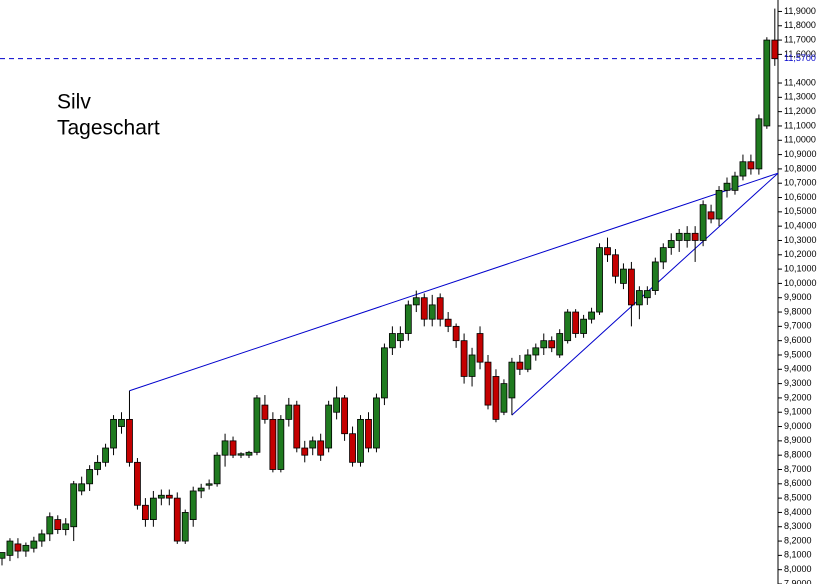 This screenshot has width=835, height=584. I want to click on y-tick-label: 9,5000, so click(798, 354).